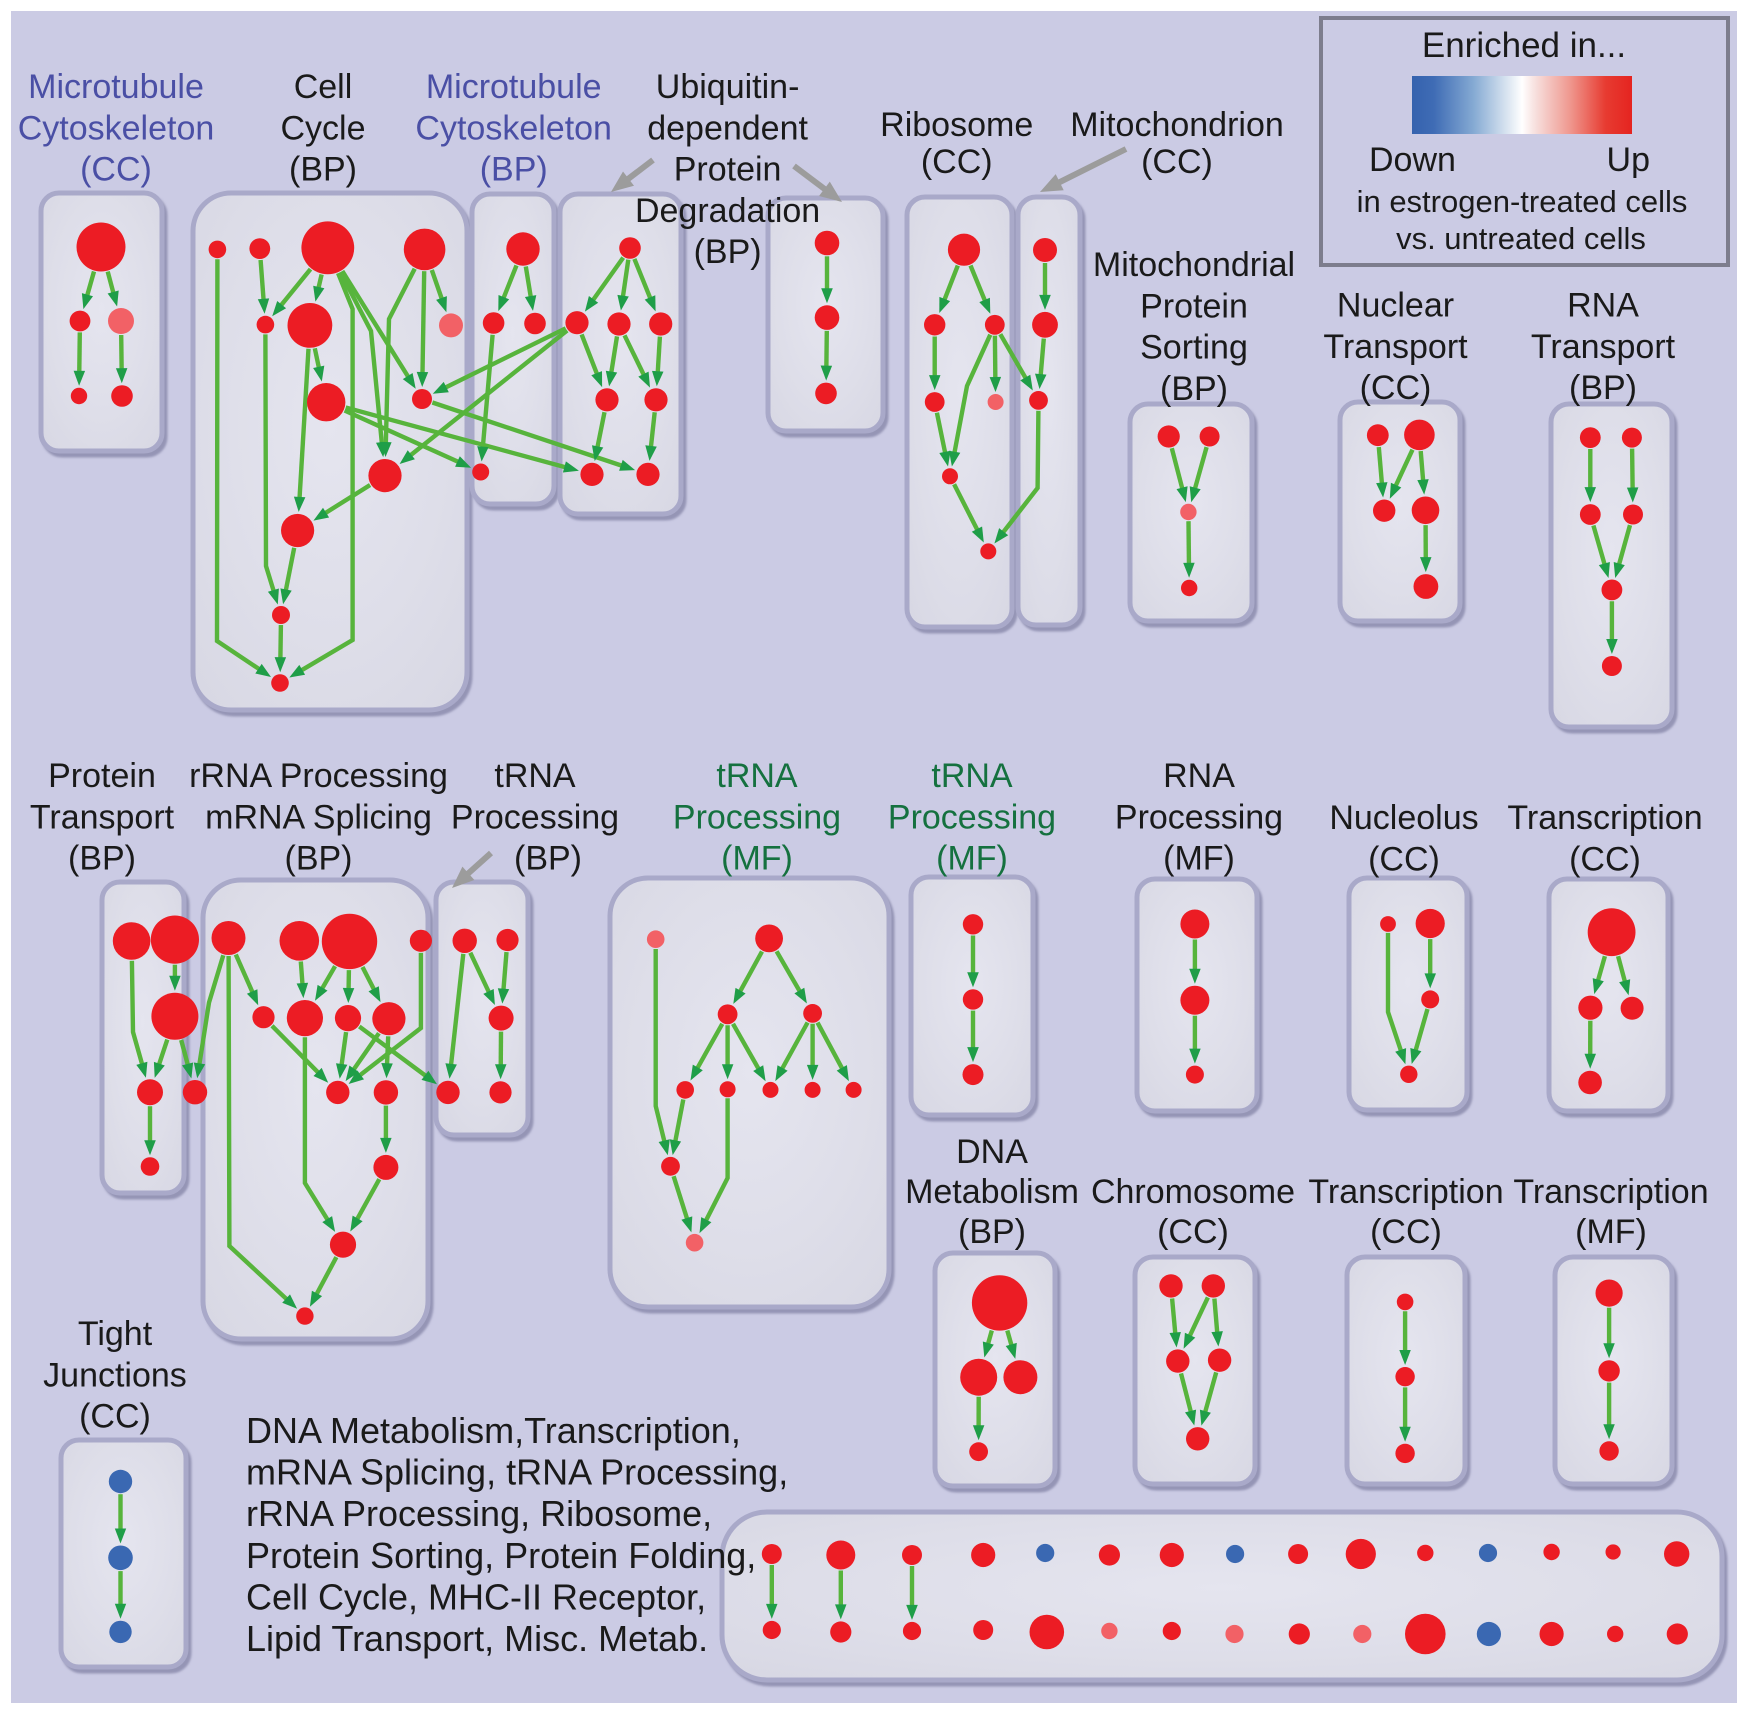  What do you see at coordinates (493, 1430) in the screenshot?
I see `svg-text: DNA Metabolism,Transcription,` at bounding box center [493, 1430].